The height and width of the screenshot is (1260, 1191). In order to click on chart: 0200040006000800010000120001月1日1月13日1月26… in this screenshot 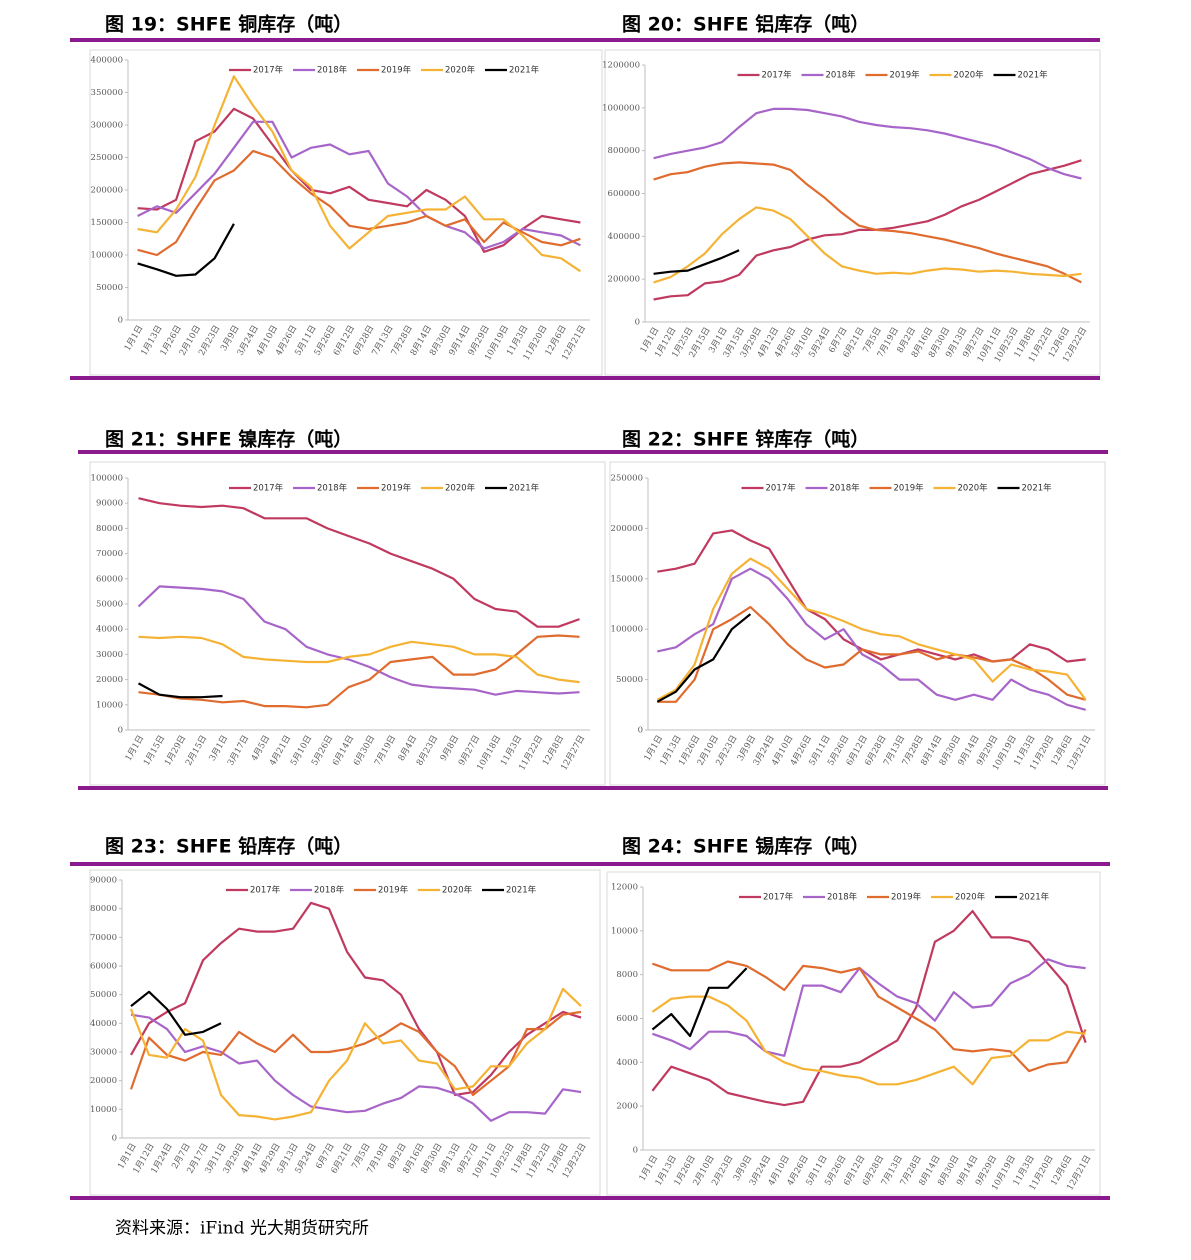, I will do `click(853, 1033)`.